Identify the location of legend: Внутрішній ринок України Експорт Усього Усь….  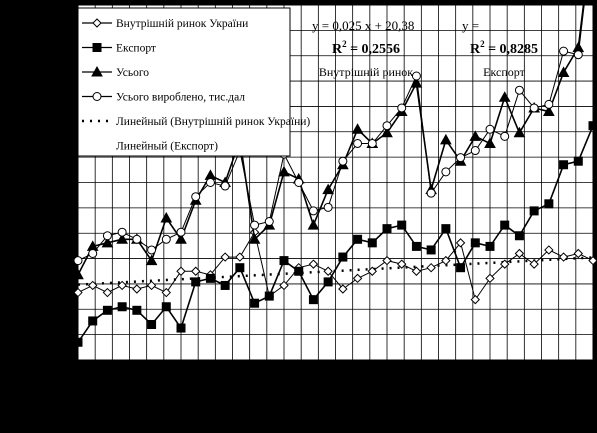
(193, 82).